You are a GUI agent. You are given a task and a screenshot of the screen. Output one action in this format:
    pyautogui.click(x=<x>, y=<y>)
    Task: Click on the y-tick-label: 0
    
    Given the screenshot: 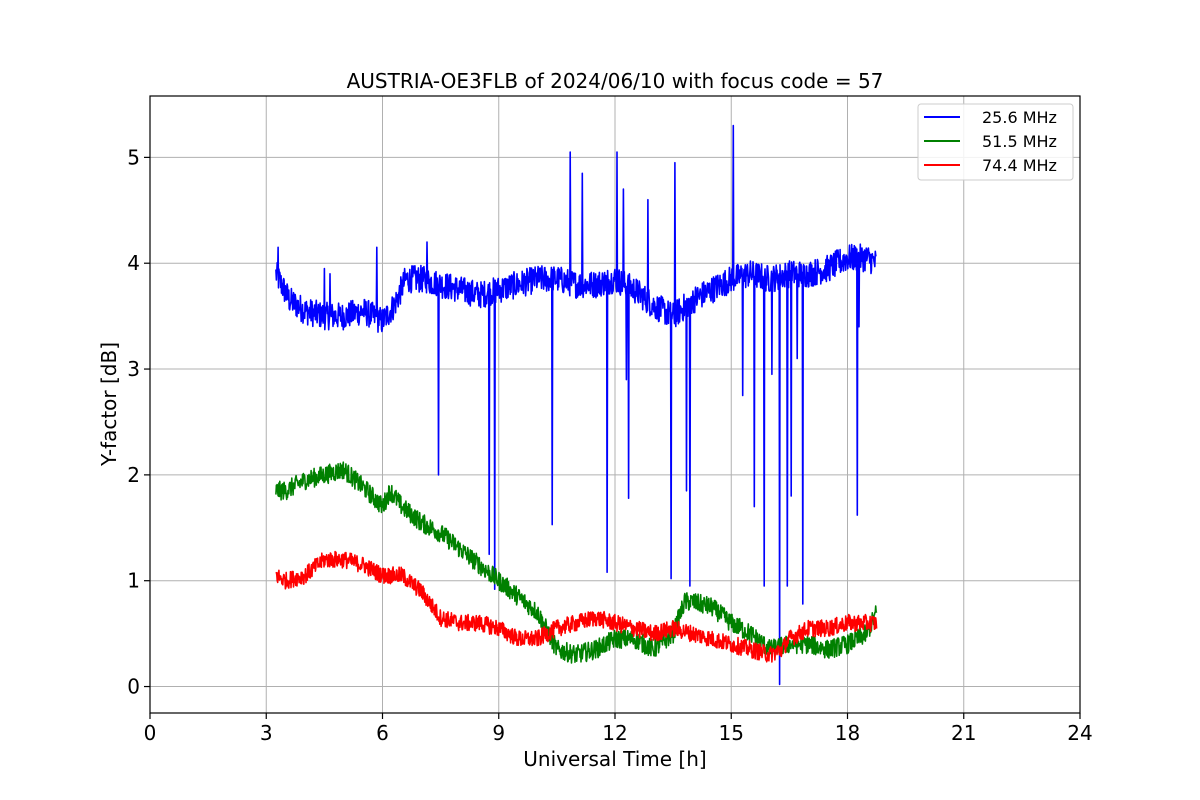 What is the action you would take?
    pyautogui.click(x=133, y=687)
    